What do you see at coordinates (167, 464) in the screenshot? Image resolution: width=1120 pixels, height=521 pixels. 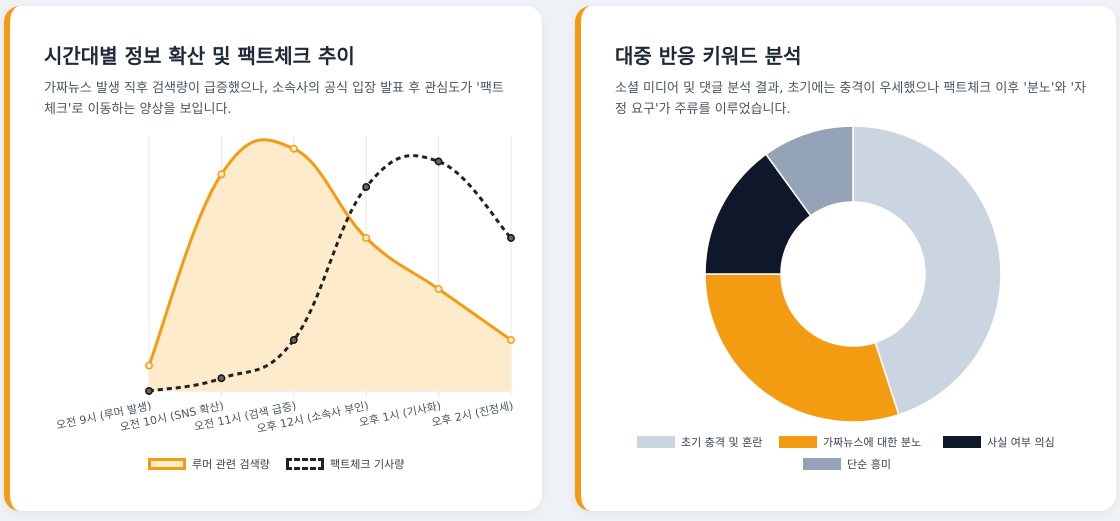 I see `legend-swatch-rumor` at bounding box center [167, 464].